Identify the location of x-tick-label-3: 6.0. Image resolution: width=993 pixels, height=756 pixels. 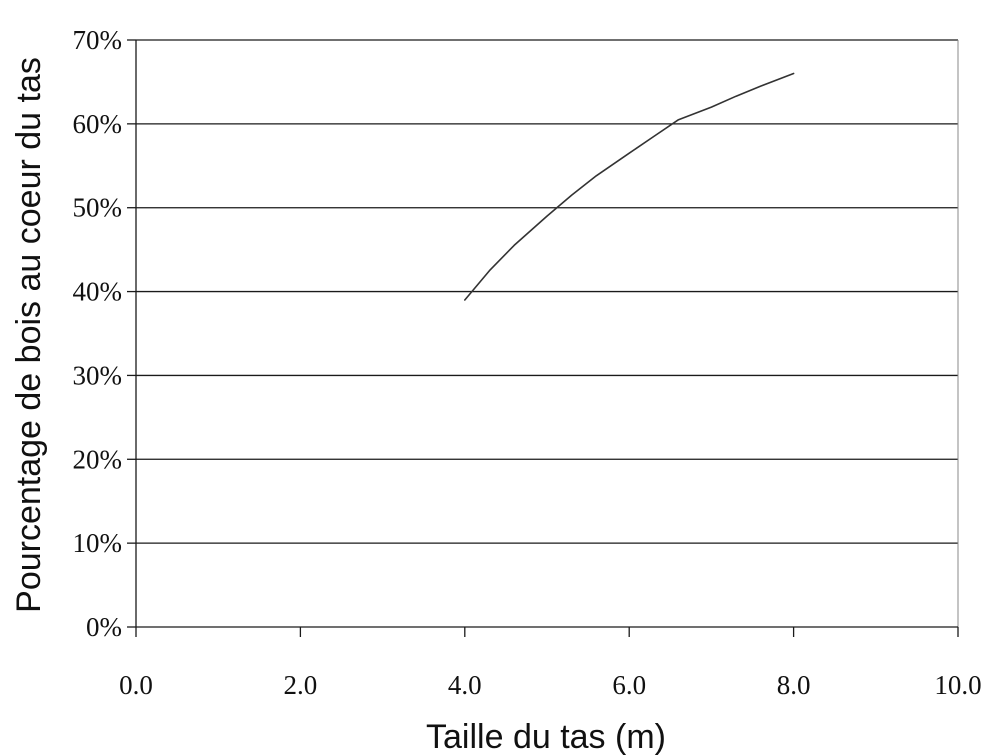
(629, 685).